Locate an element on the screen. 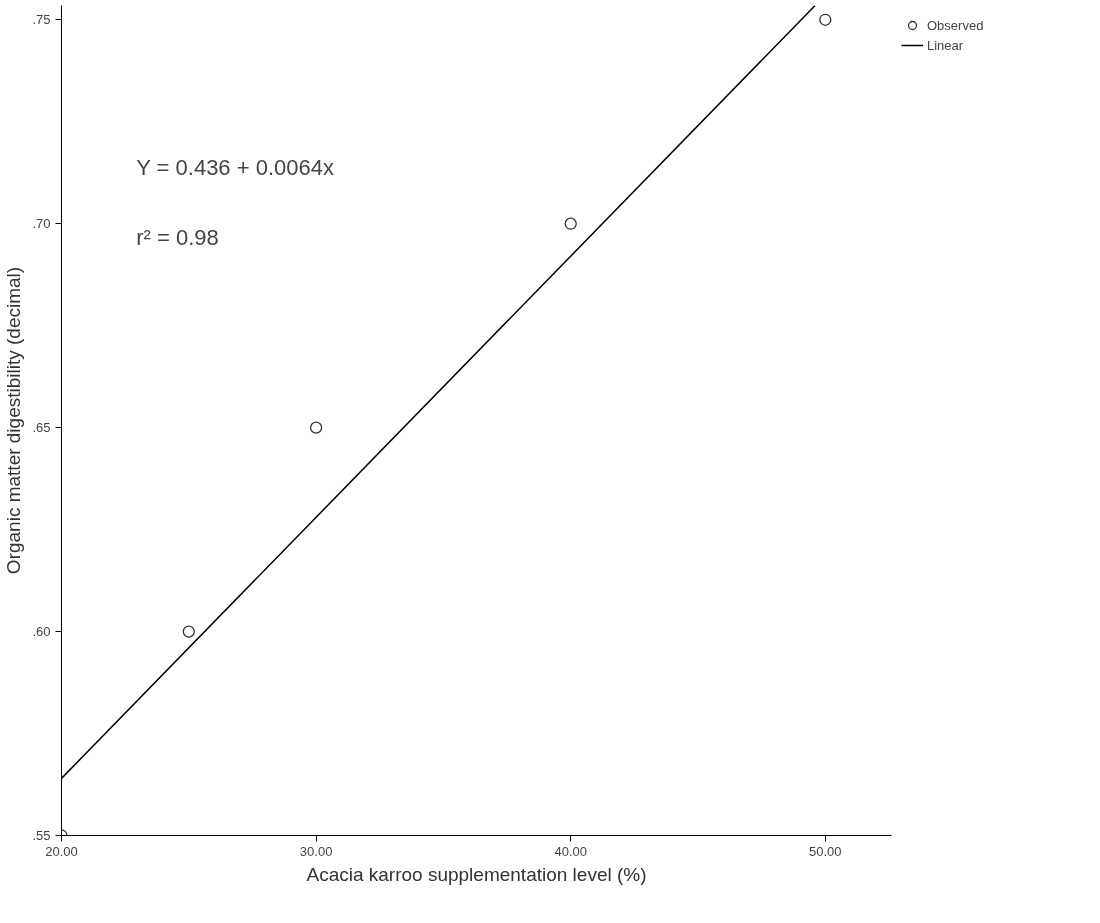  y-tick-label: .65 is located at coordinates (41, 428).